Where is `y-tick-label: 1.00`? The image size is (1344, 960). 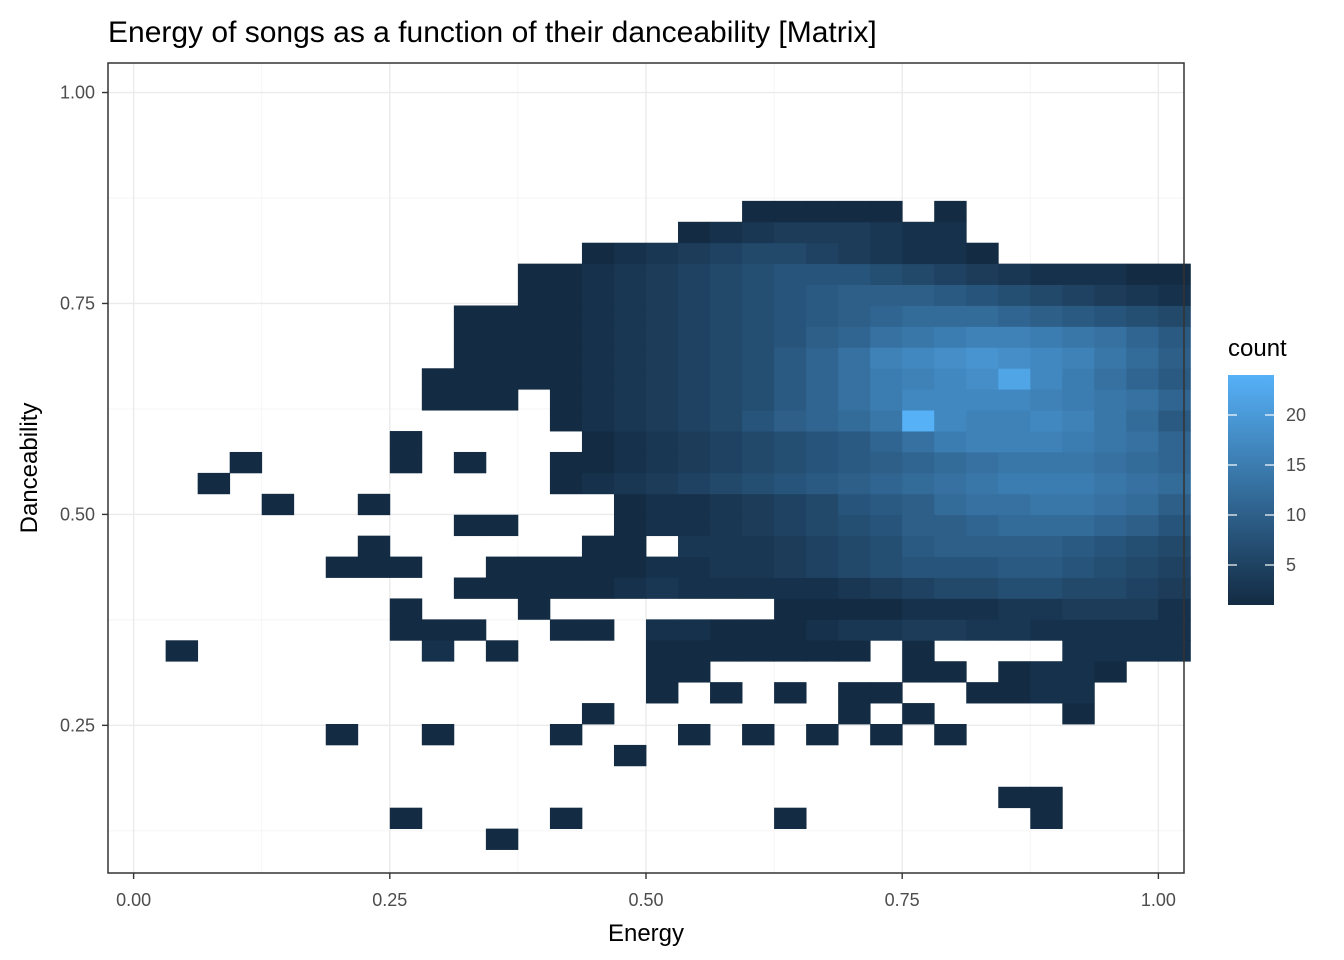
y-tick-label: 1.00 is located at coordinates (77, 93).